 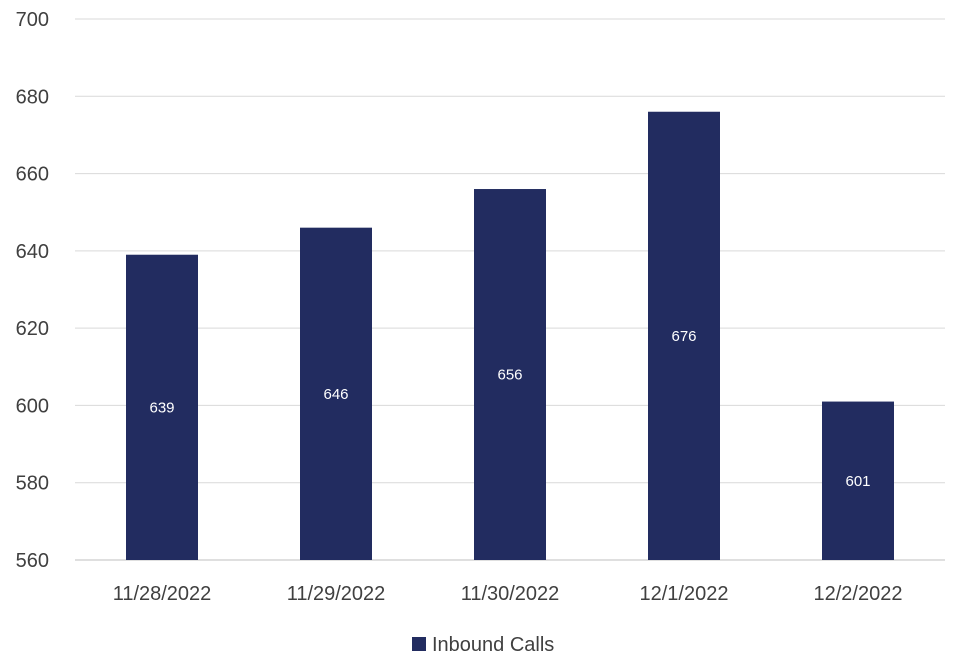 I want to click on x-tick-label: 11/29/2022, so click(x=336, y=594).